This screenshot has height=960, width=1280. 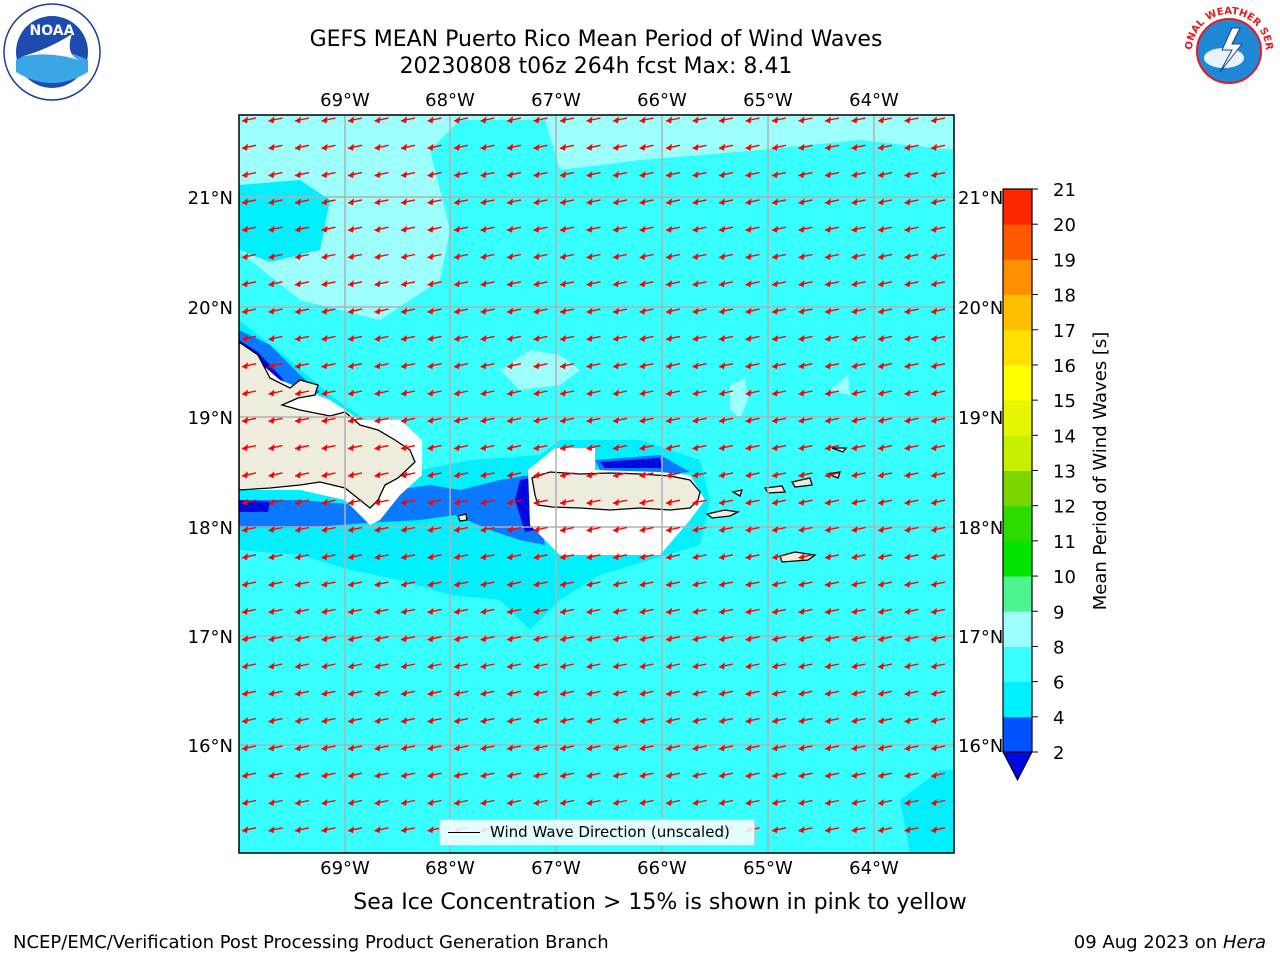 I want to click on lon-label-top-2: 67°W, so click(x=556, y=100).